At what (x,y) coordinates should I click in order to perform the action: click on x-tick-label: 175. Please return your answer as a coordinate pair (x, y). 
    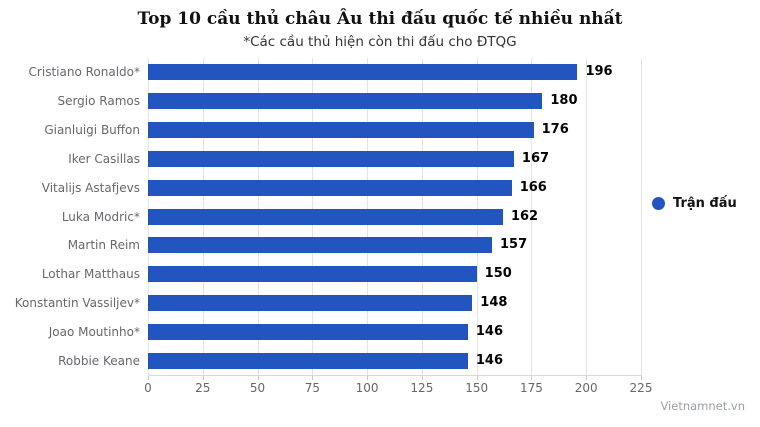
    Looking at the image, I should click on (531, 388).